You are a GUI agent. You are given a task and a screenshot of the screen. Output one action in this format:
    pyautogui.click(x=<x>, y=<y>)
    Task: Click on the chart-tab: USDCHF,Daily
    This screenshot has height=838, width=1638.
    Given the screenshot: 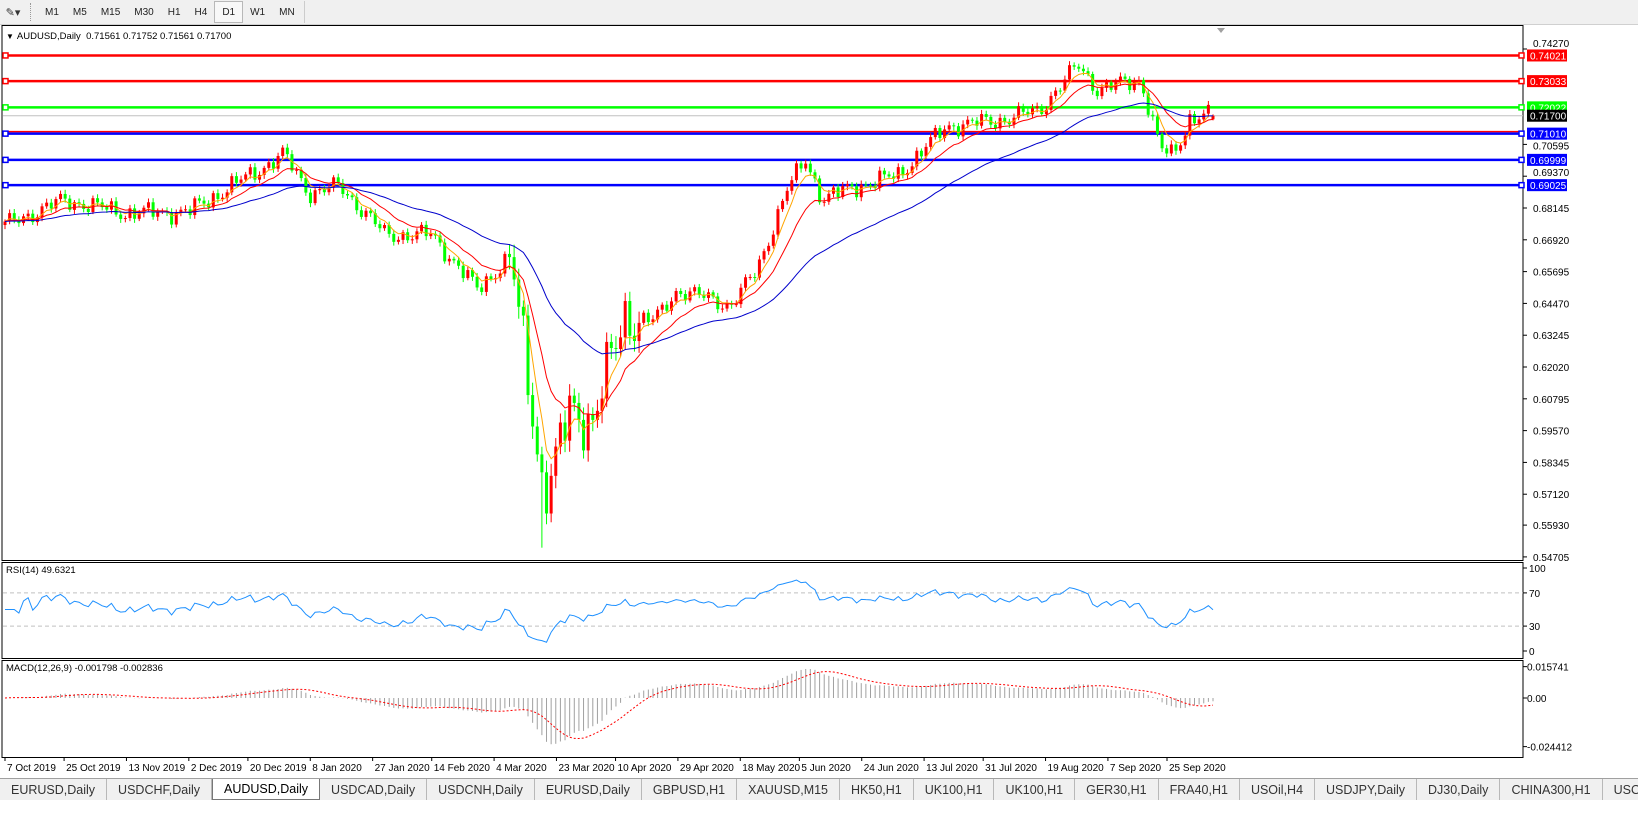 What is the action you would take?
    pyautogui.click(x=159, y=789)
    